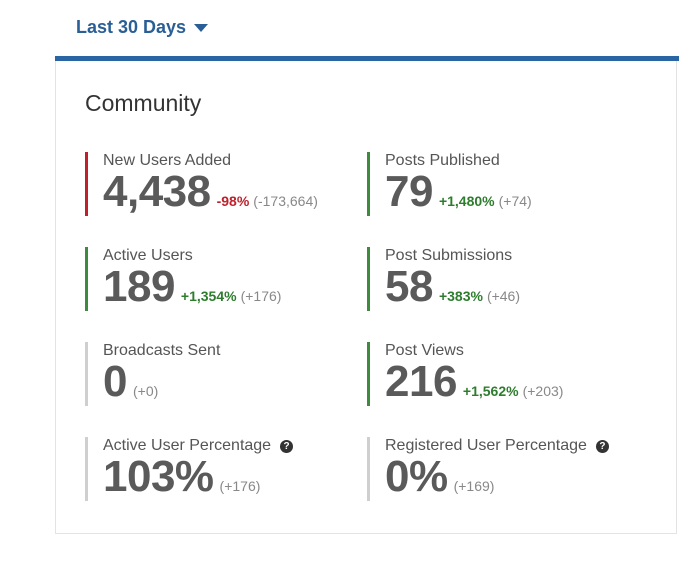 This screenshot has width=698, height=564. Describe the element at coordinates (466, 201) in the screenshot. I see `metric-change-percent: +1,480%` at that location.